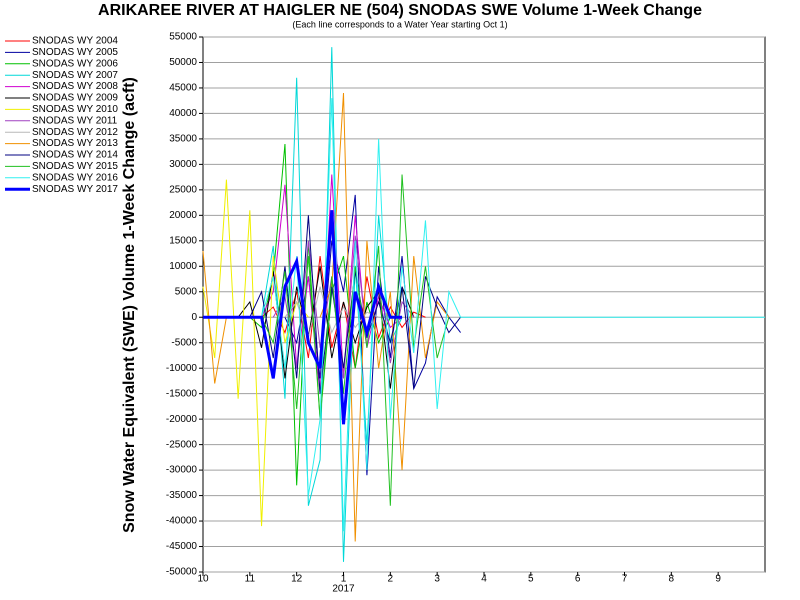  Describe the element at coordinates (183, 215) in the screenshot. I see `y-tick-label: 20000` at that location.